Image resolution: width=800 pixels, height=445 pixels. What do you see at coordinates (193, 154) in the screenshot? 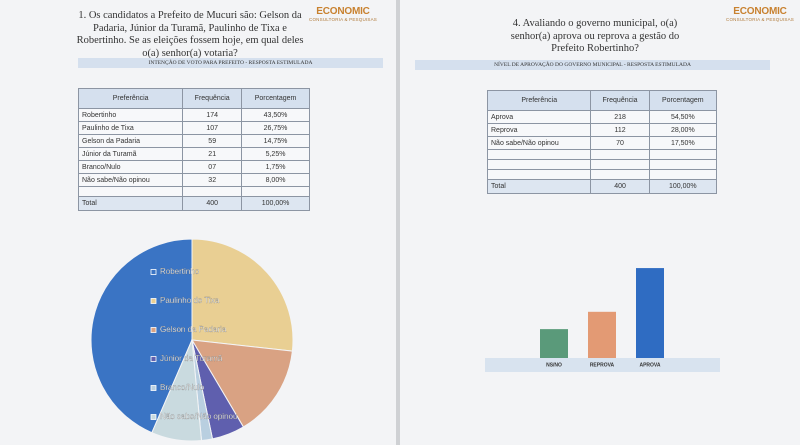
I see `table-row: Júnior da Turamã 21 5,25%` at bounding box center [193, 154].